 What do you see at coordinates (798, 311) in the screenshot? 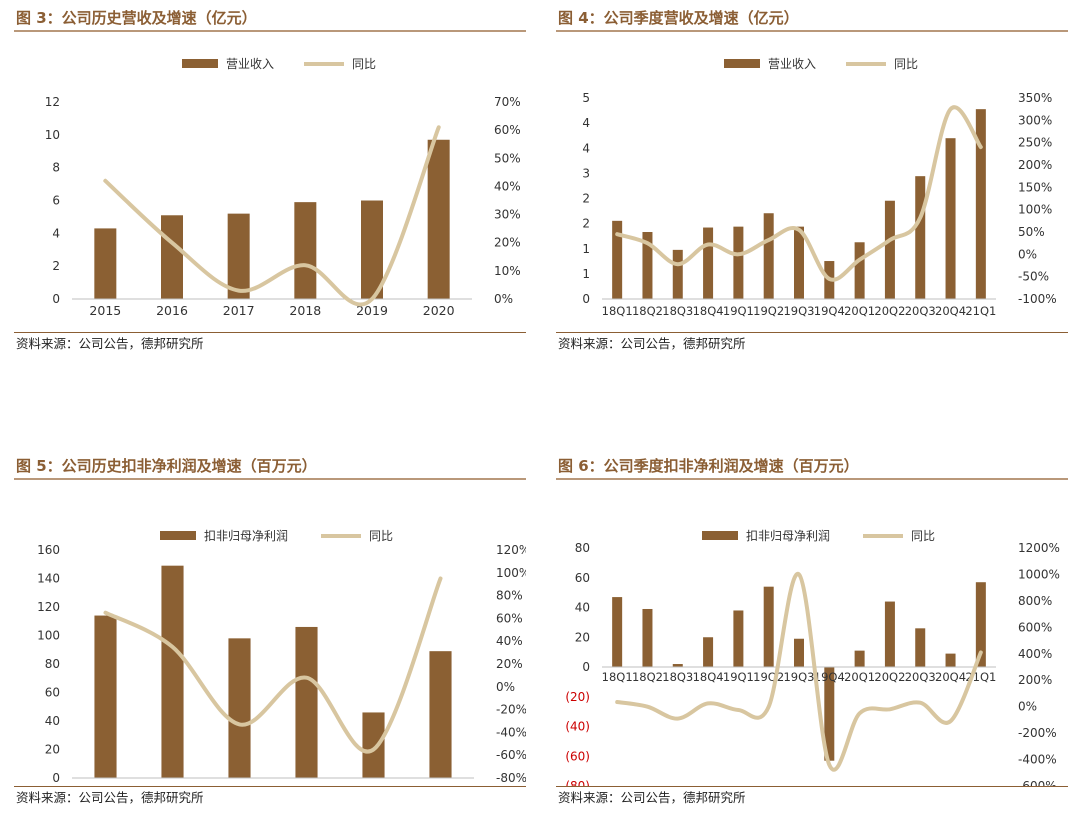
I see `x-tick-label: 19Q3` at bounding box center [798, 311].